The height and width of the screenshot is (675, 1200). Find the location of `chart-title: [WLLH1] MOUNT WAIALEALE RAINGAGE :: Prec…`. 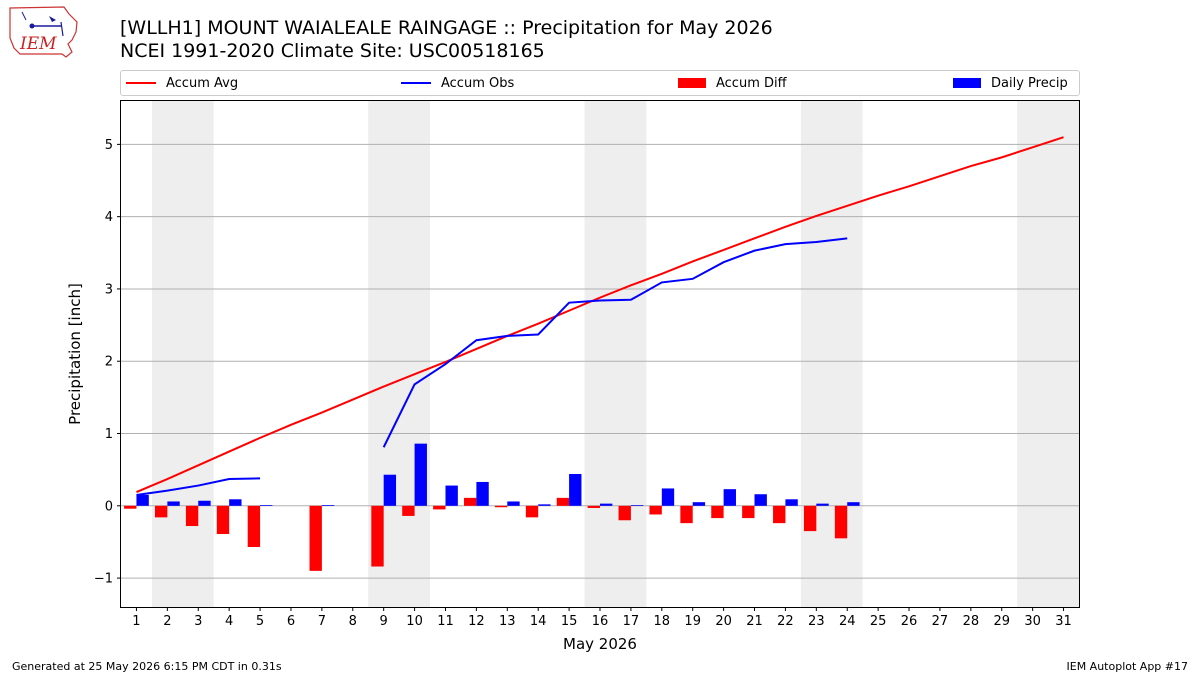

chart-title: [WLLH1] MOUNT WAIALEALE RAINGAGE :: Prec… is located at coordinates (446, 28).